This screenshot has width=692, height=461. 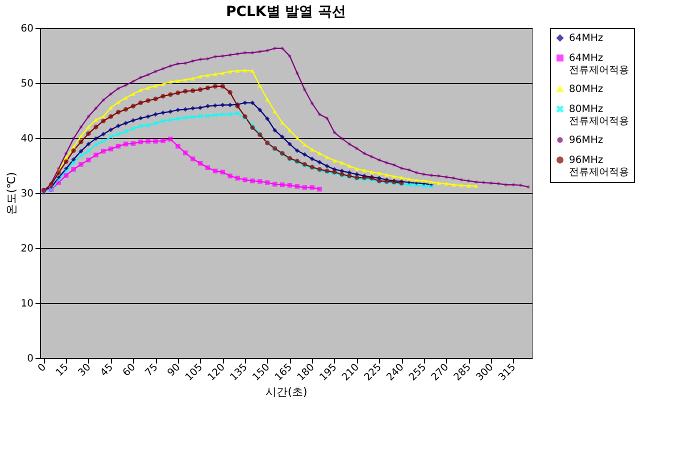 I want to click on legend-label: 96MHz 전류제어적용, so click(x=599, y=166).